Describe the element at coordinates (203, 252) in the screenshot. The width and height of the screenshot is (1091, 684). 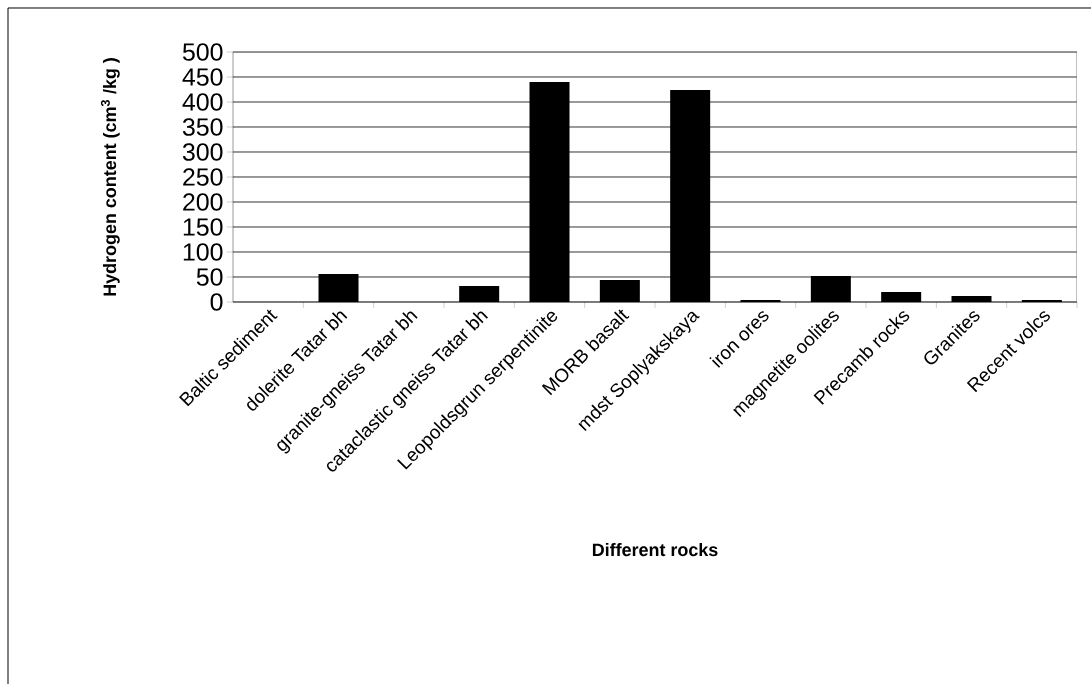
I see `y-tick-label: 100` at that location.